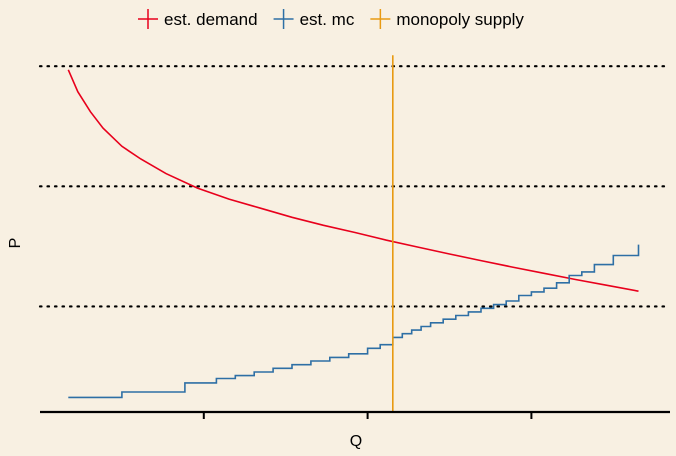 This screenshot has width=676, height=456. What do you see at coordinates (460, 19) in the screenshot?
I see `legend-label-monopoly-supply: monopoly supply` at bounding box center [460, 19].